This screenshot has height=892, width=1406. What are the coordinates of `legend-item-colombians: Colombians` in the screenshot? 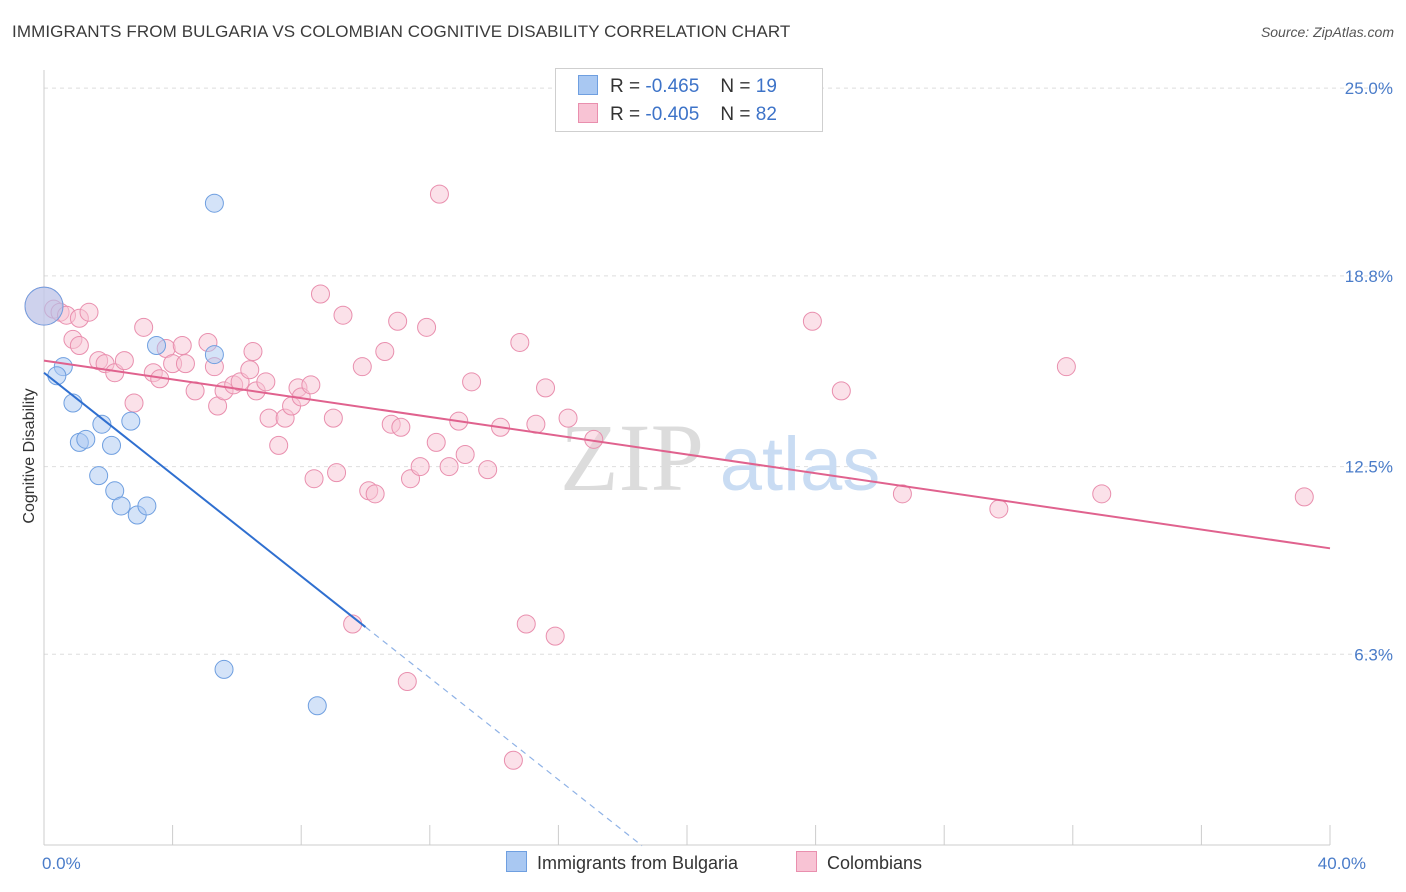 It's located at (859, 862).